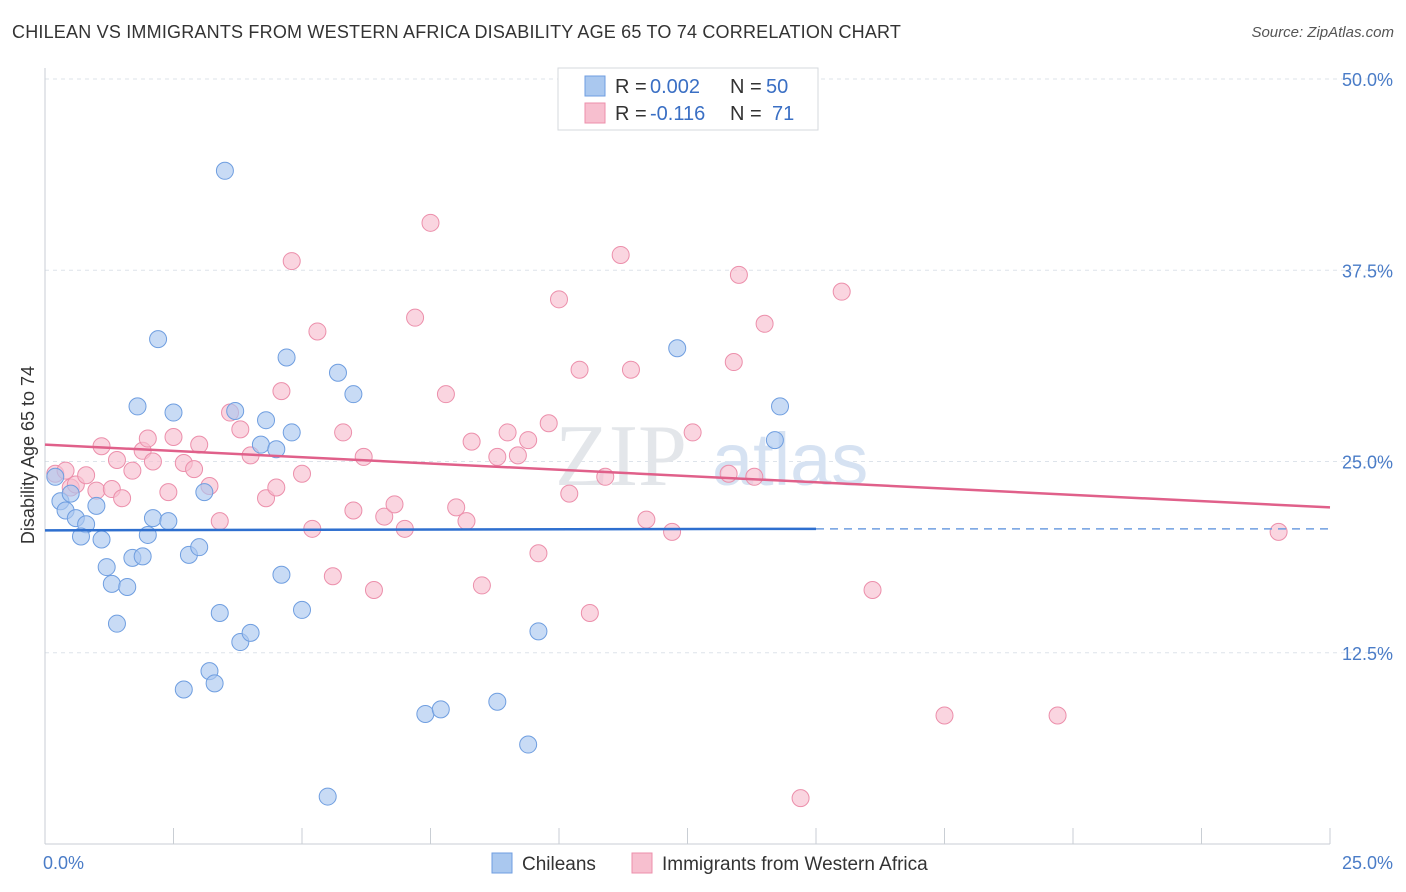 Image resolution: width=1406 pixels, height=892 pixels. Describe the element at coordinates (559, 864) in the screenshot. I see `bottom-legend-label-chileans: Chileans` at that location.